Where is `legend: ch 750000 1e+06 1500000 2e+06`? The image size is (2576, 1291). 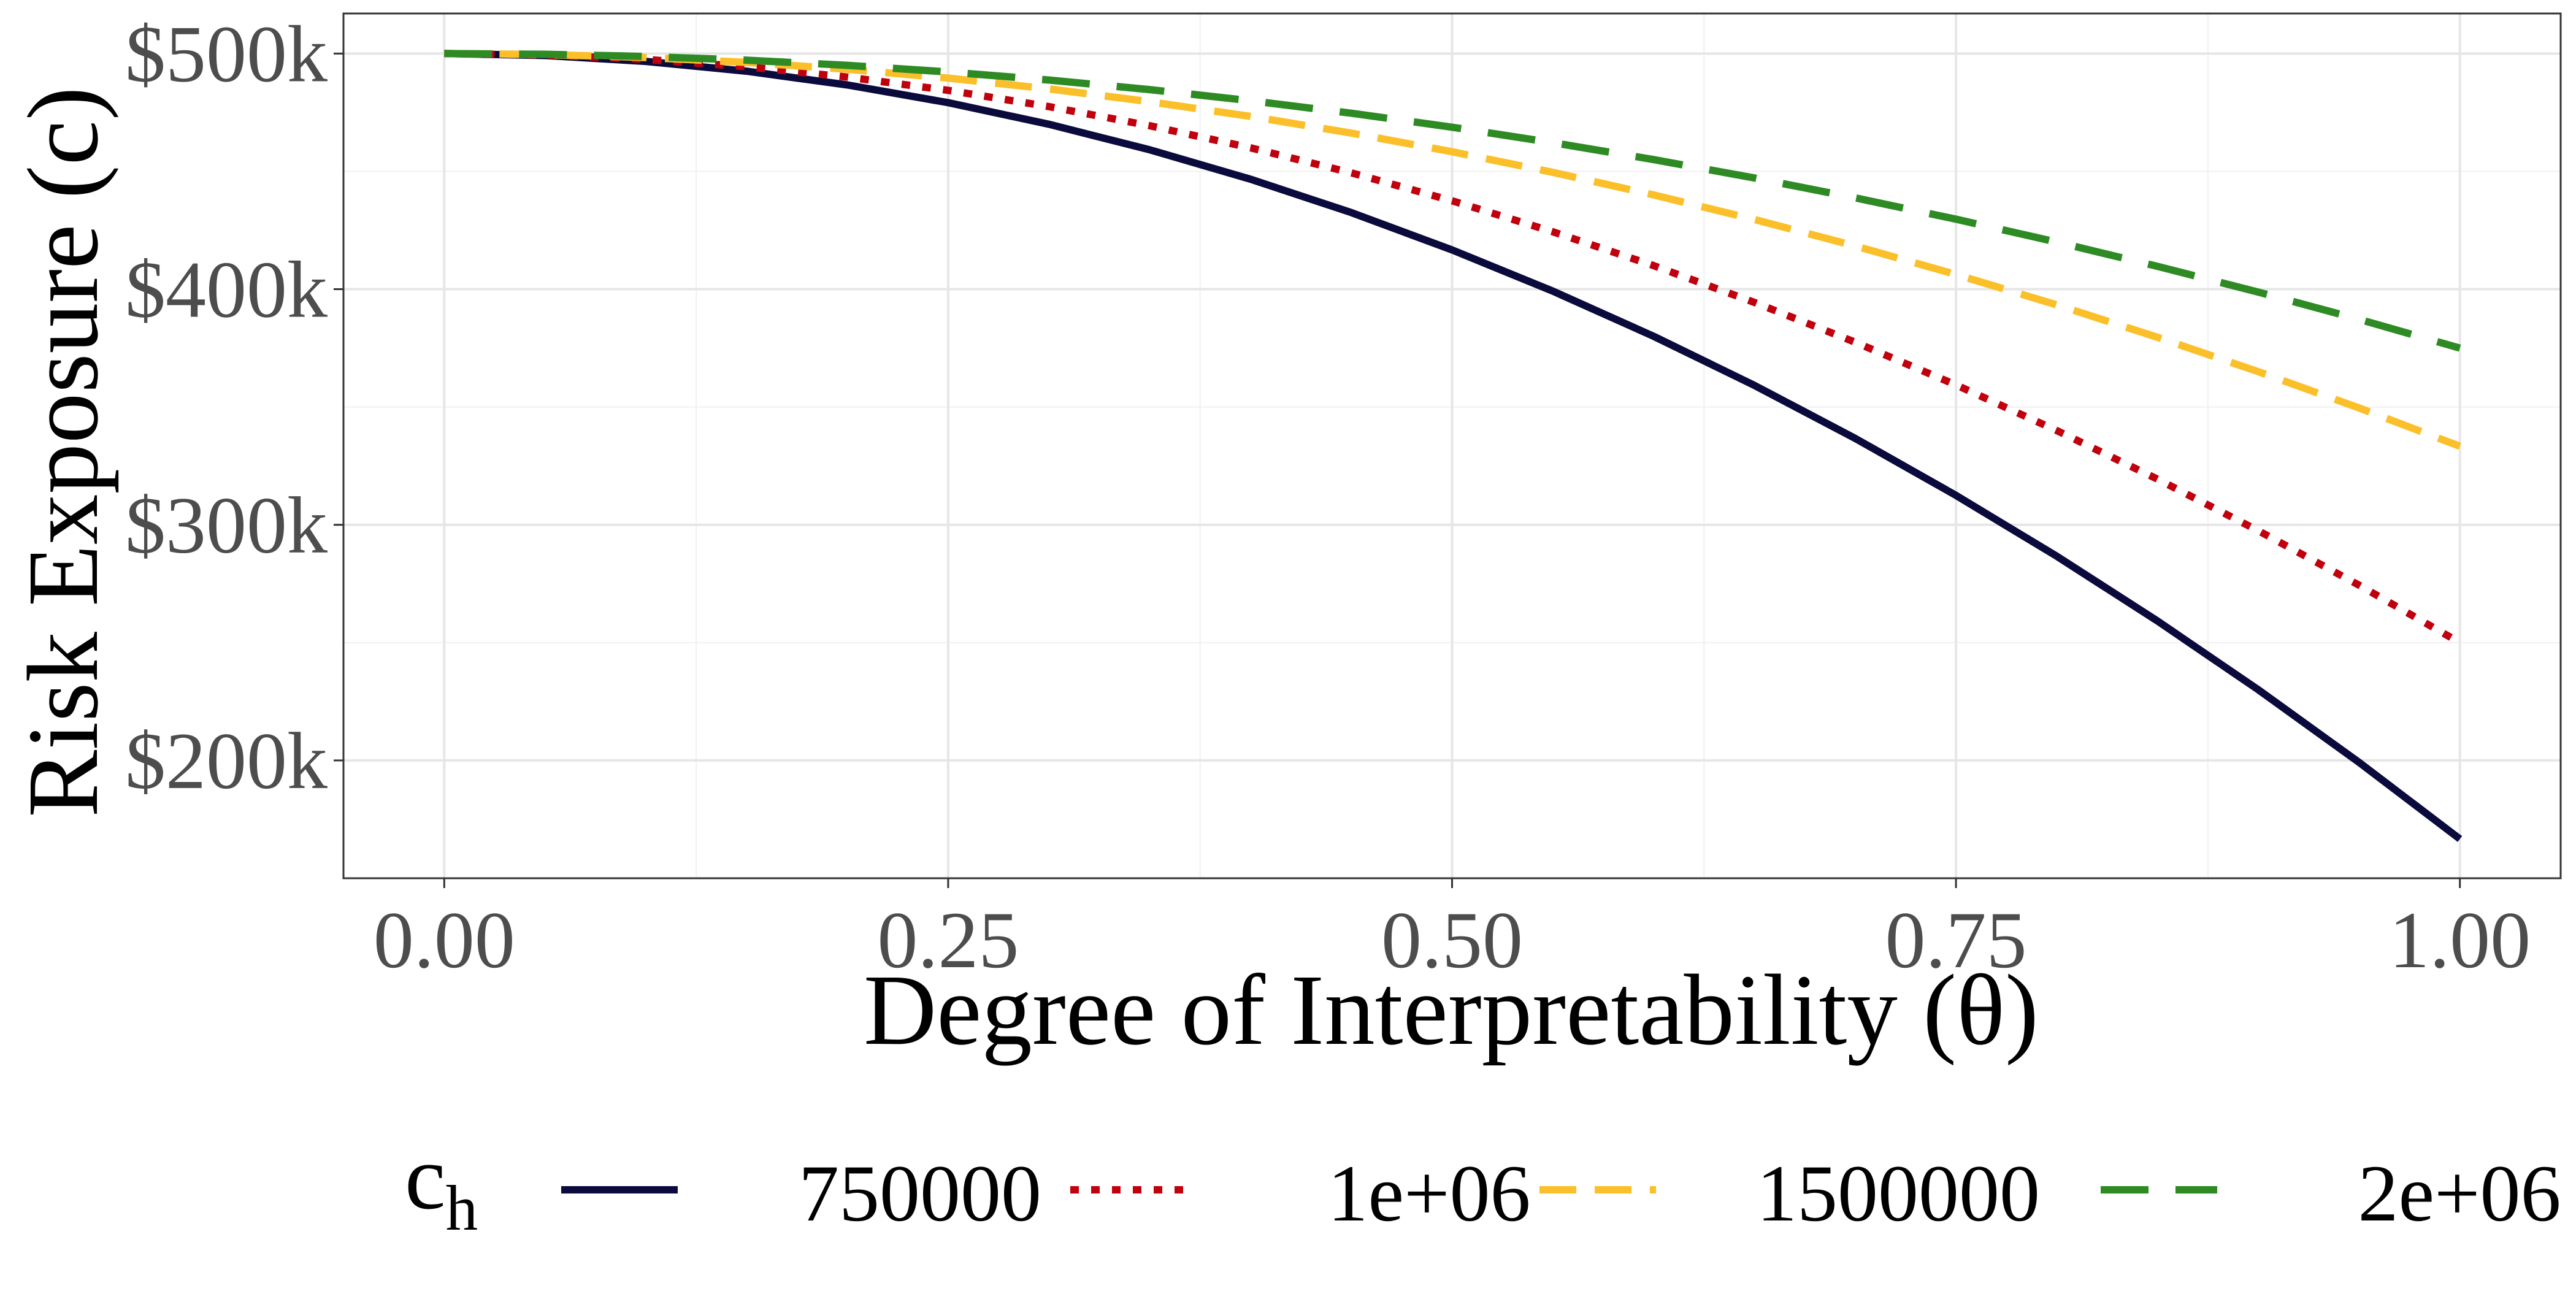
legend: ch 750000 1e+06 1500000 2e+06 is located at coordinates (1483, 1185).